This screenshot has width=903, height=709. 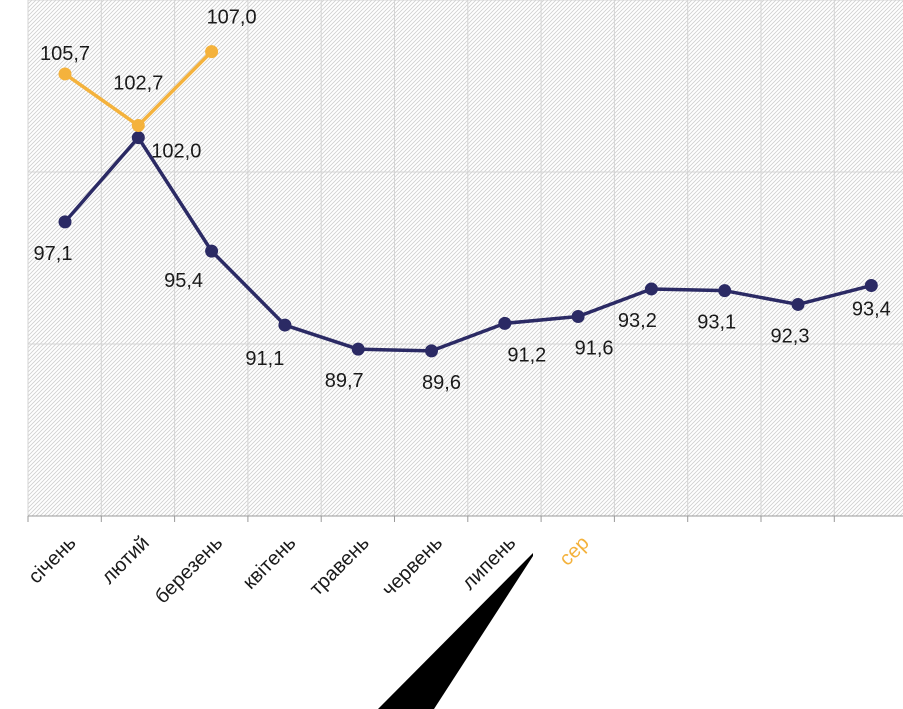 What do you see at coordinates (441, 383) in the screenshot?
I see `data-label: 89,6` at bounding box center [441, 383].